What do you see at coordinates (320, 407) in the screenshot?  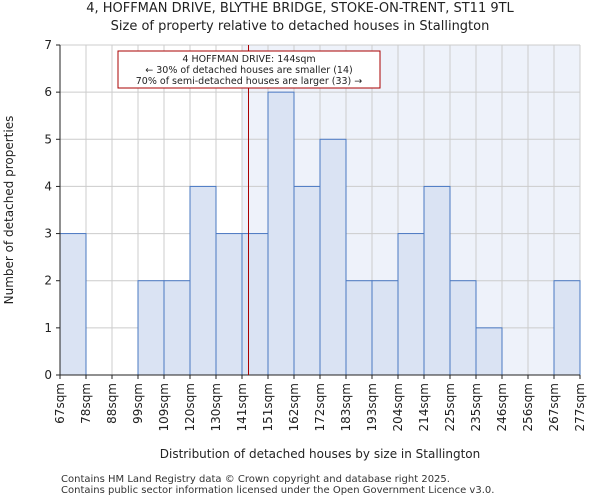 I see `x-tick-label: 172sqm` at bounding box center [320, 407].